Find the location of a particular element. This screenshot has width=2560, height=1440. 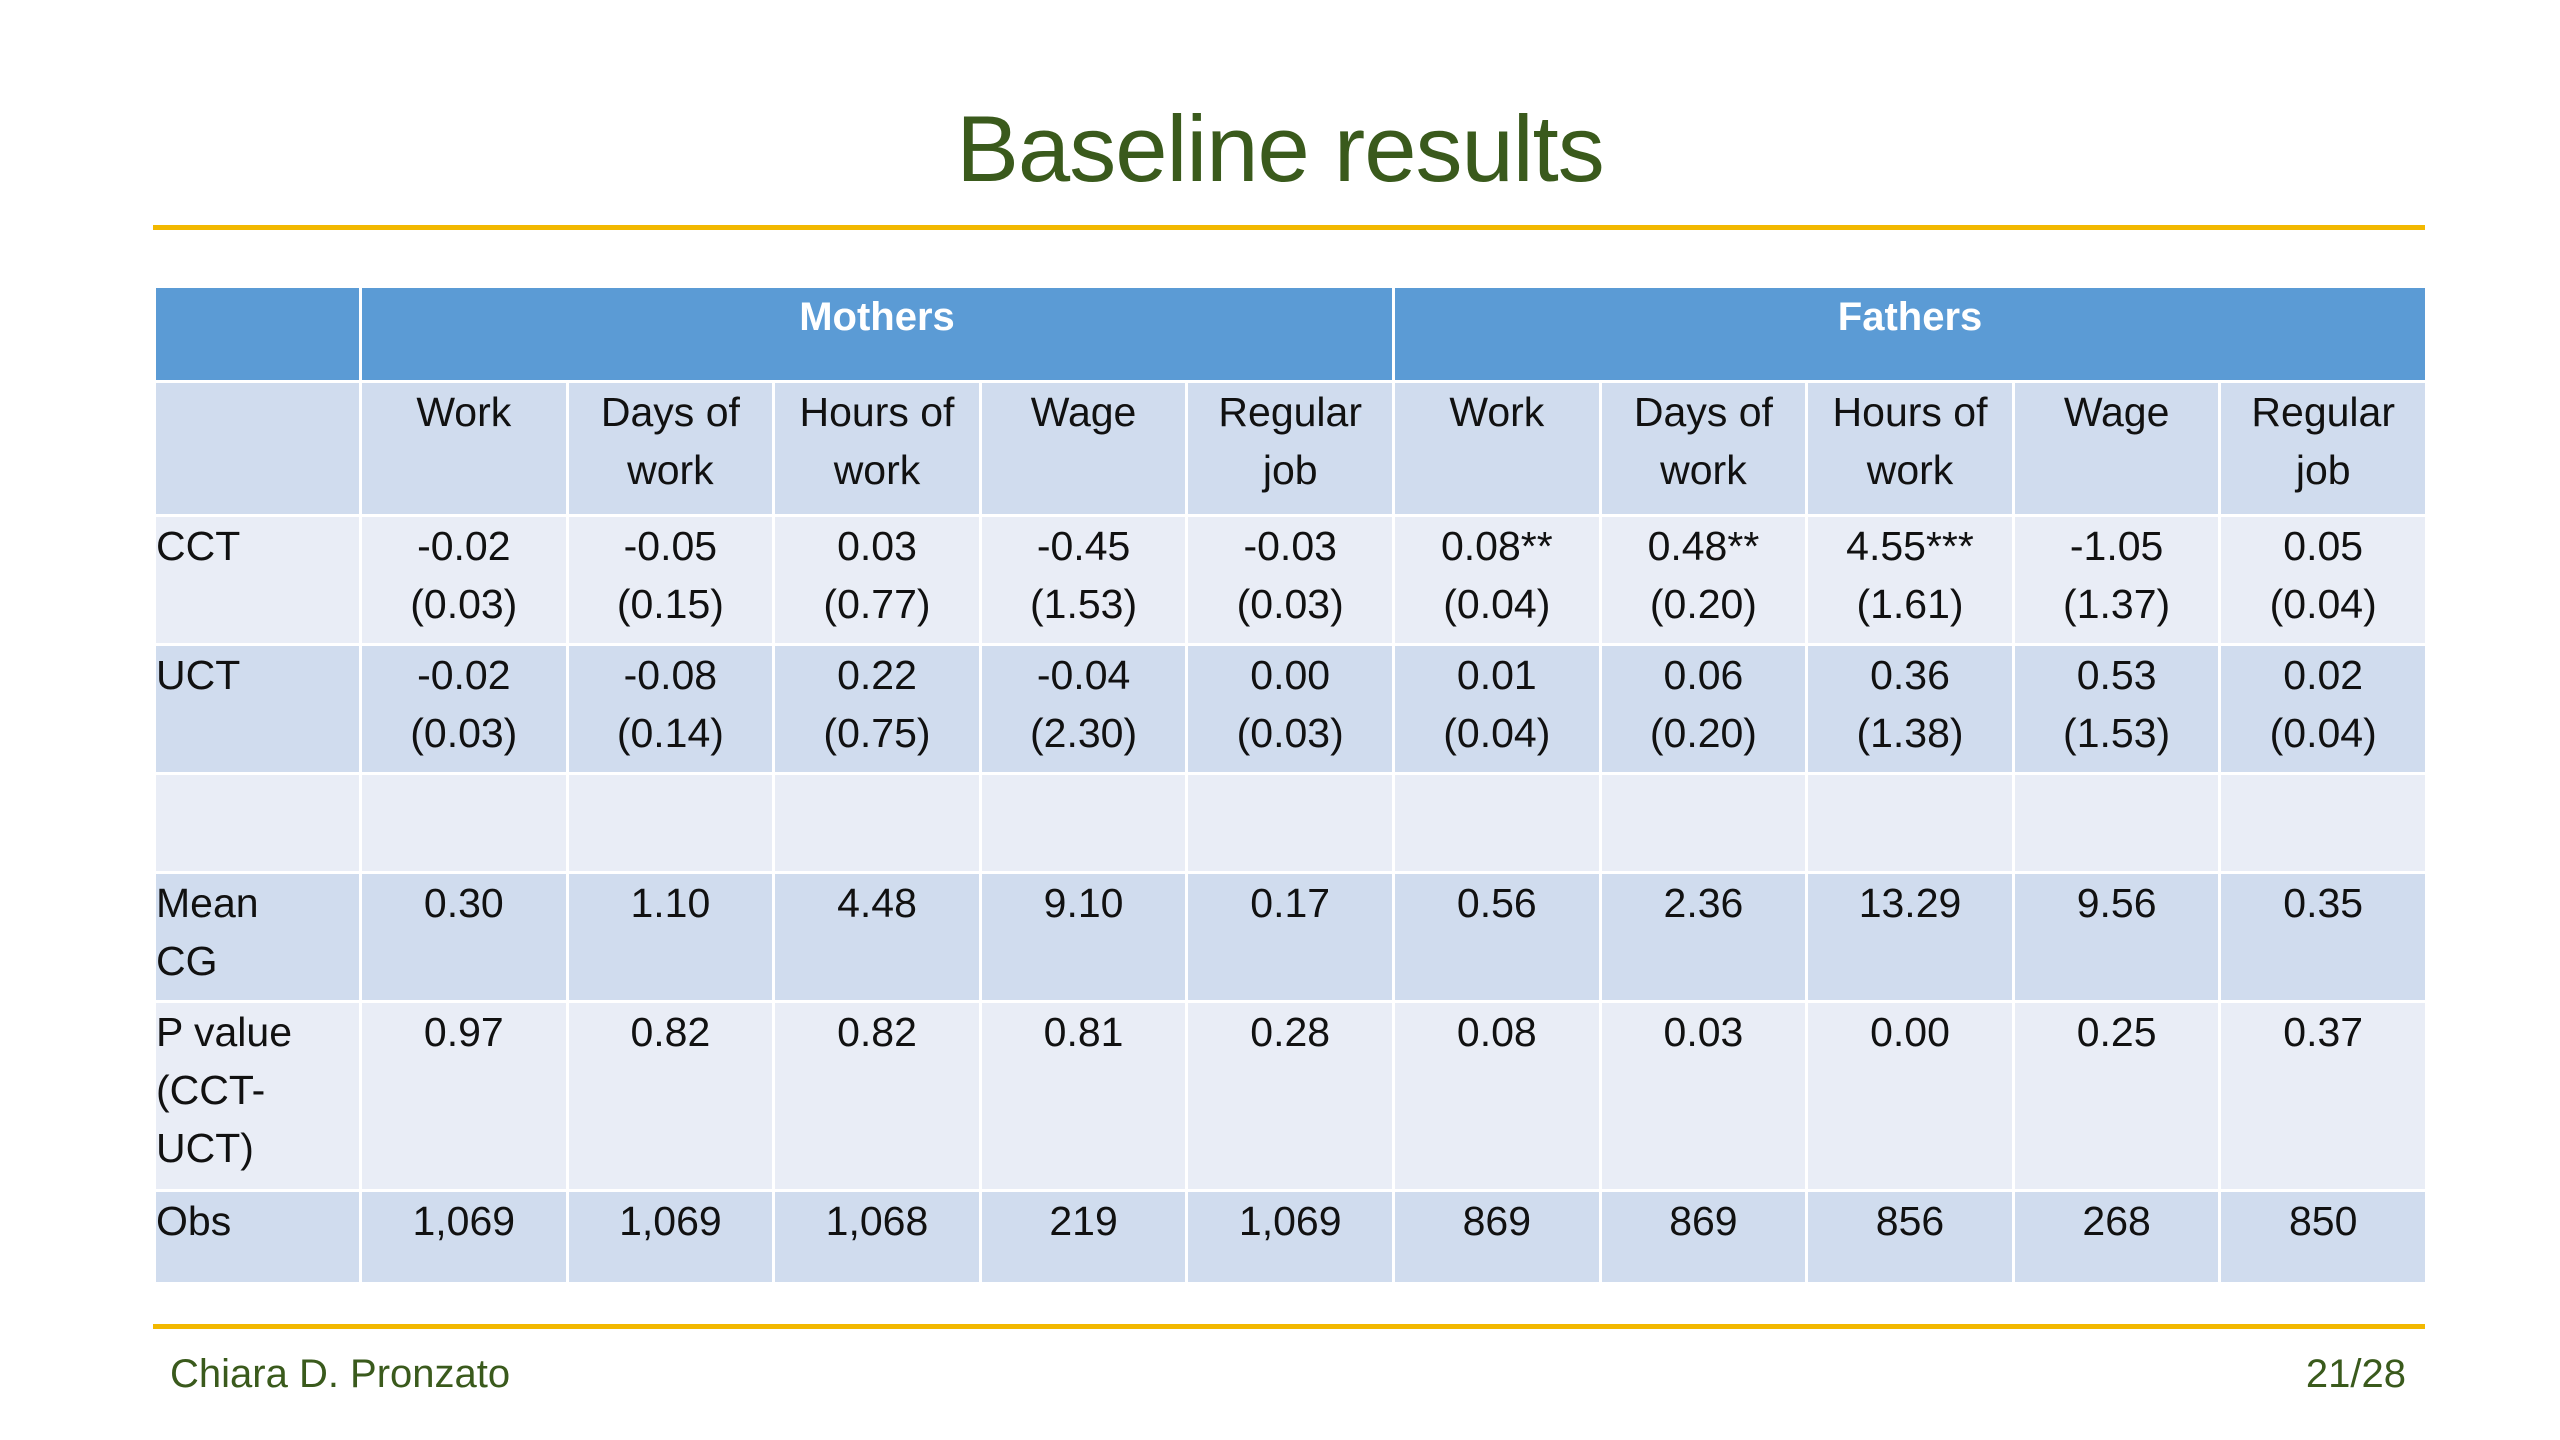

table-cell: 4.48 is located at coordinates (877, 937).